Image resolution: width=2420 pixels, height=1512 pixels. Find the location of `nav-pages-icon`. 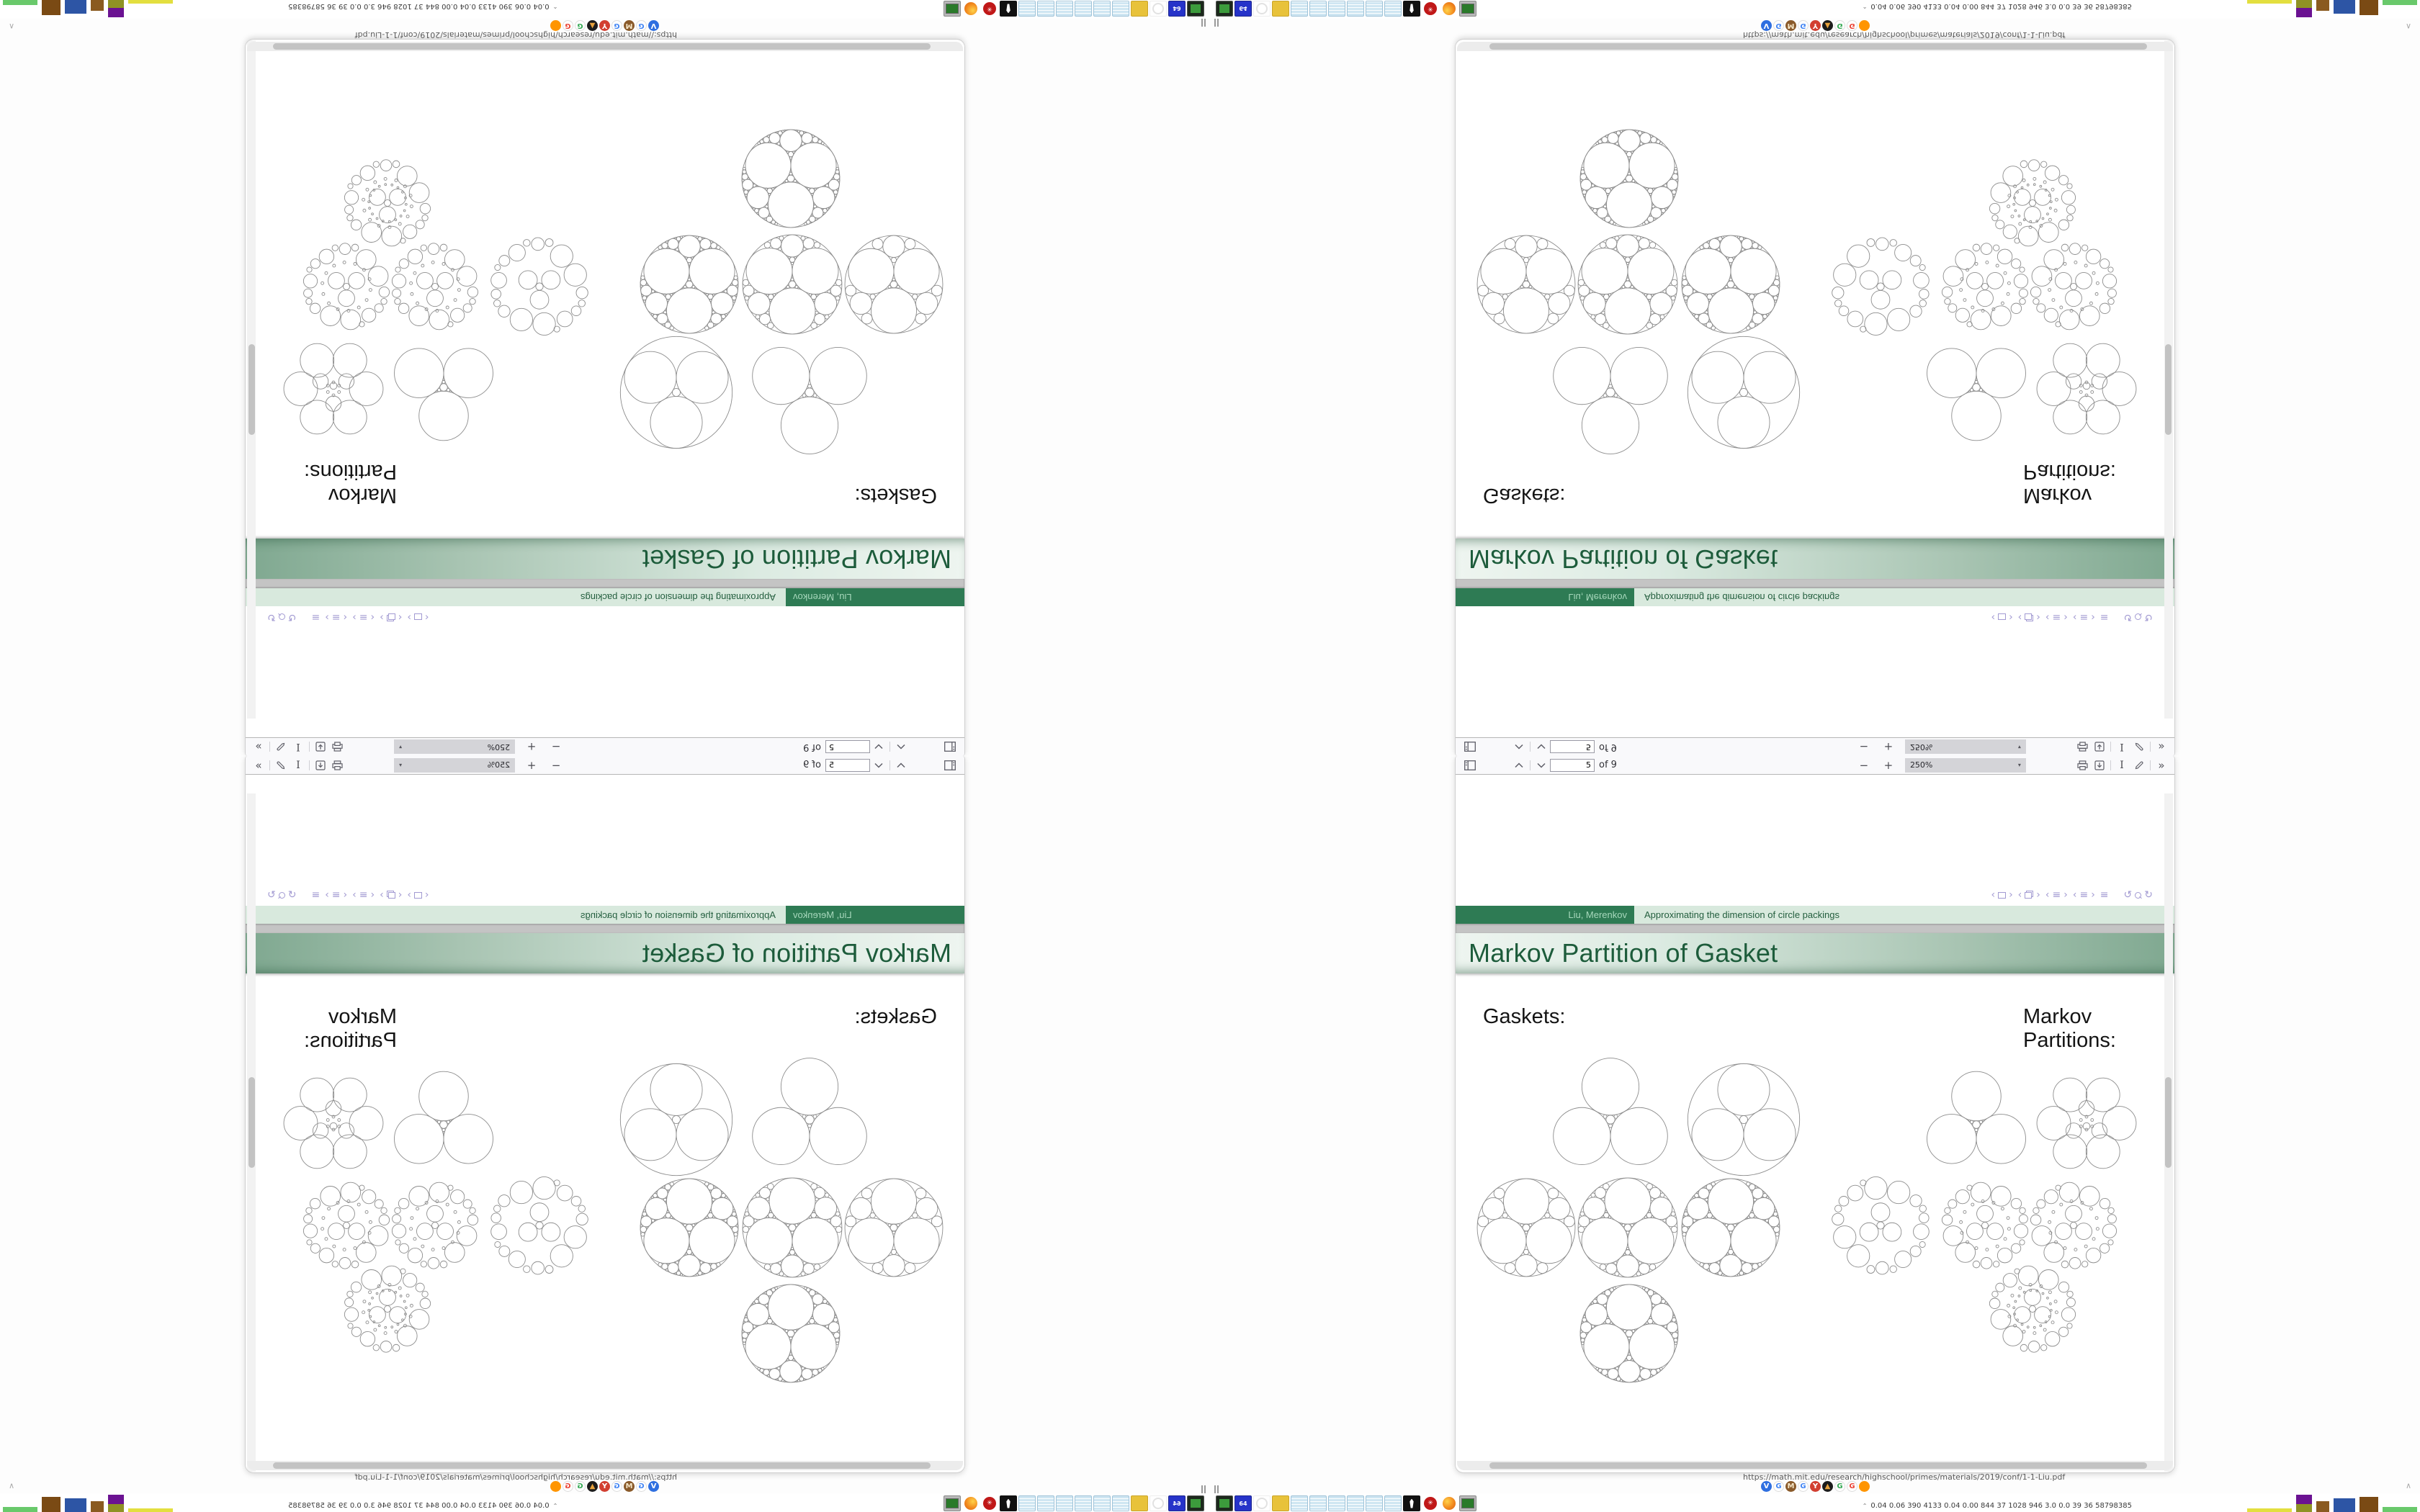

nav-pages-icon is located at coordinates (391, 617).